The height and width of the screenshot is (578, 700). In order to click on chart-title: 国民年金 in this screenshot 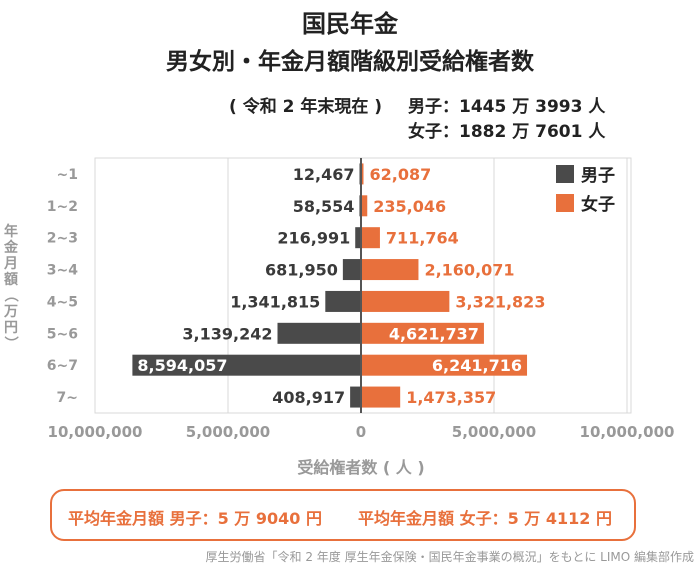, I will do `click(350, 24)`.